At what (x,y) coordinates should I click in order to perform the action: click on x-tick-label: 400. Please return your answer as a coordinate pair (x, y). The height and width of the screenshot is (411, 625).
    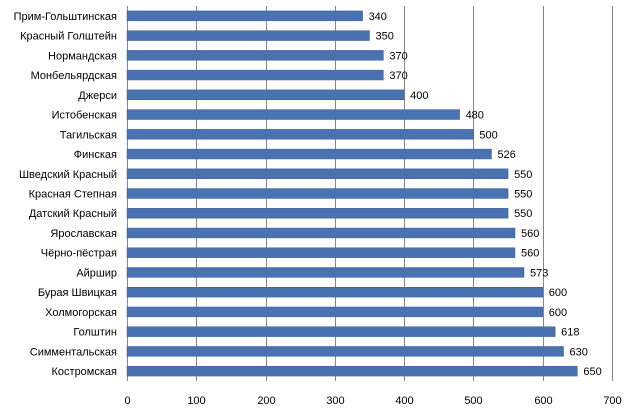
    Looking at the image, I should click on (404, 401).